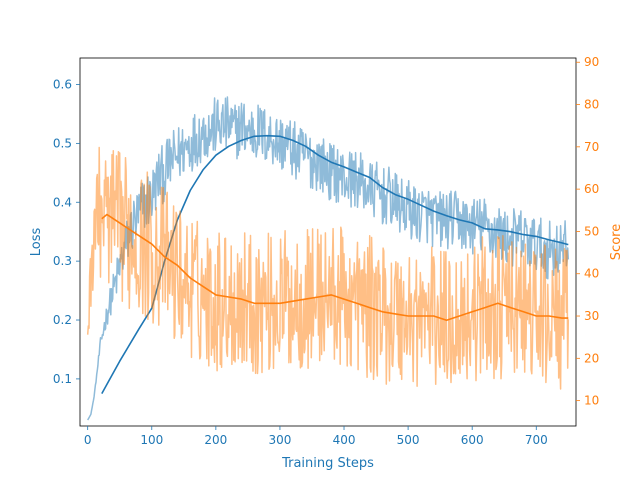  Describe the element at coordinates (327, 463) in the screenshot. I see `x-axis-title: Training Steps` at that location.